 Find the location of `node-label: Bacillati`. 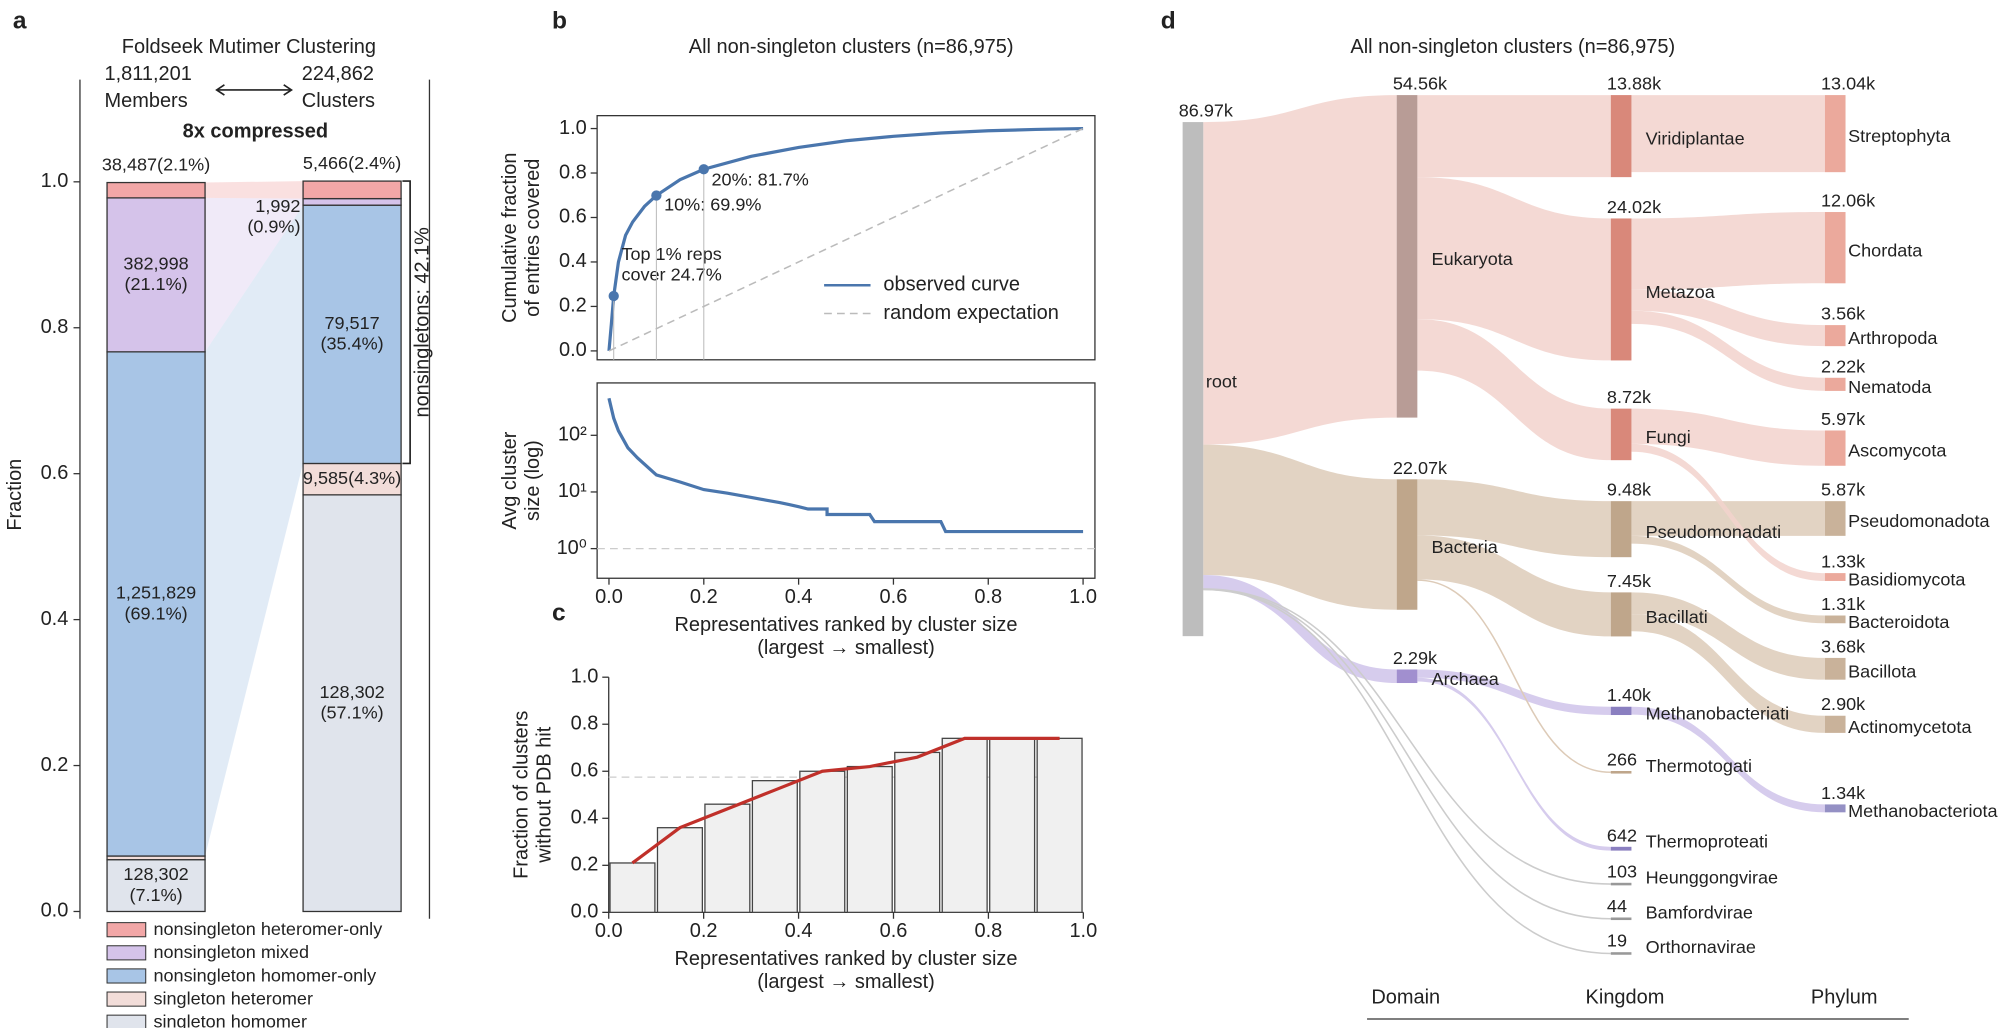

node-label: Bacillati is located at coordinates (1677, 617).